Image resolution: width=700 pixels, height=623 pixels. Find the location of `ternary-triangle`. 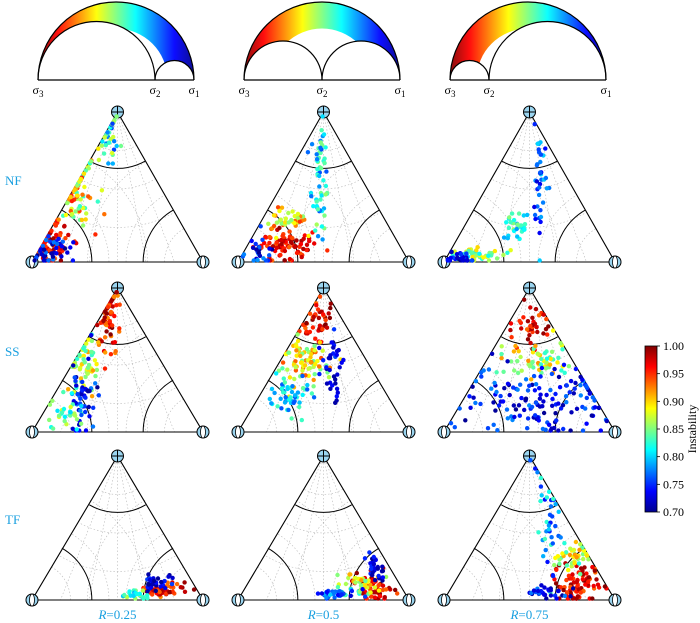

ternary-triangle is located at coordinates (323, 527).